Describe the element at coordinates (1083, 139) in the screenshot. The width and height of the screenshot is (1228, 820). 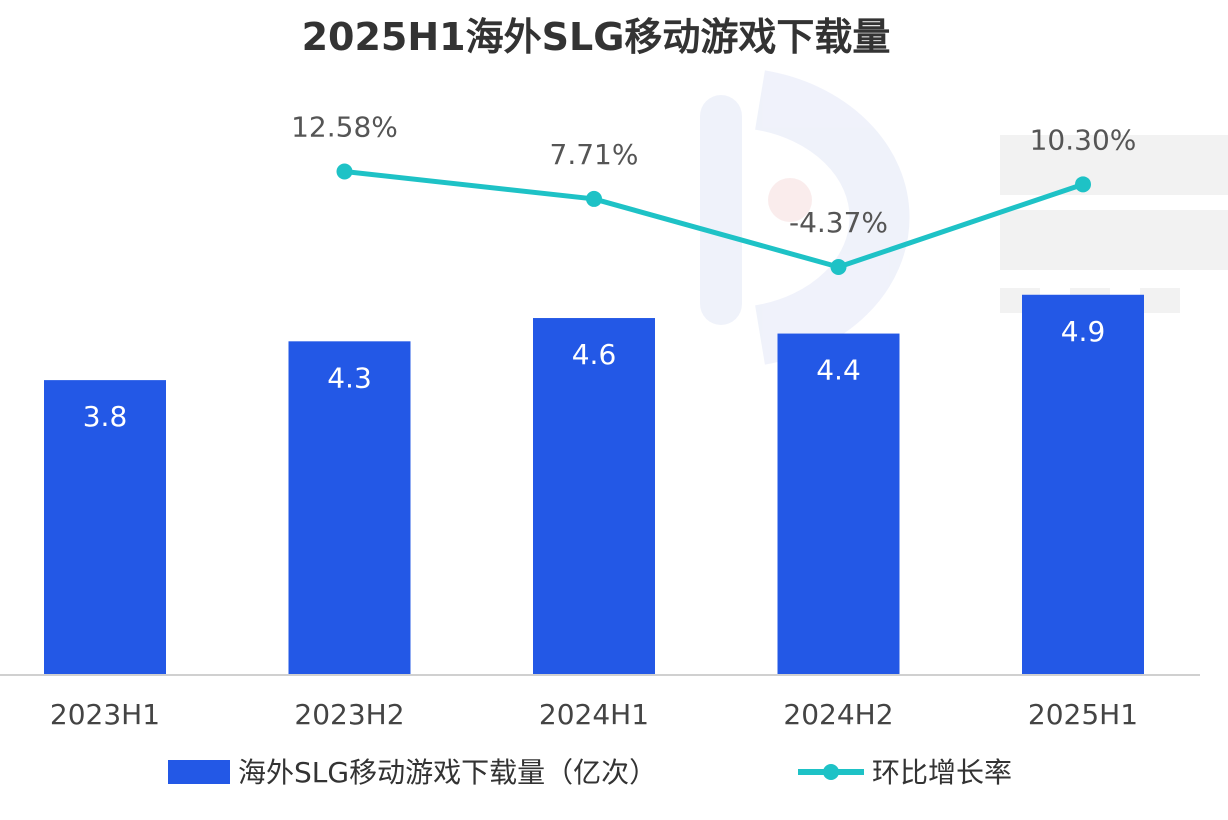
I see `growth-value-label: 10.30%` at that location.